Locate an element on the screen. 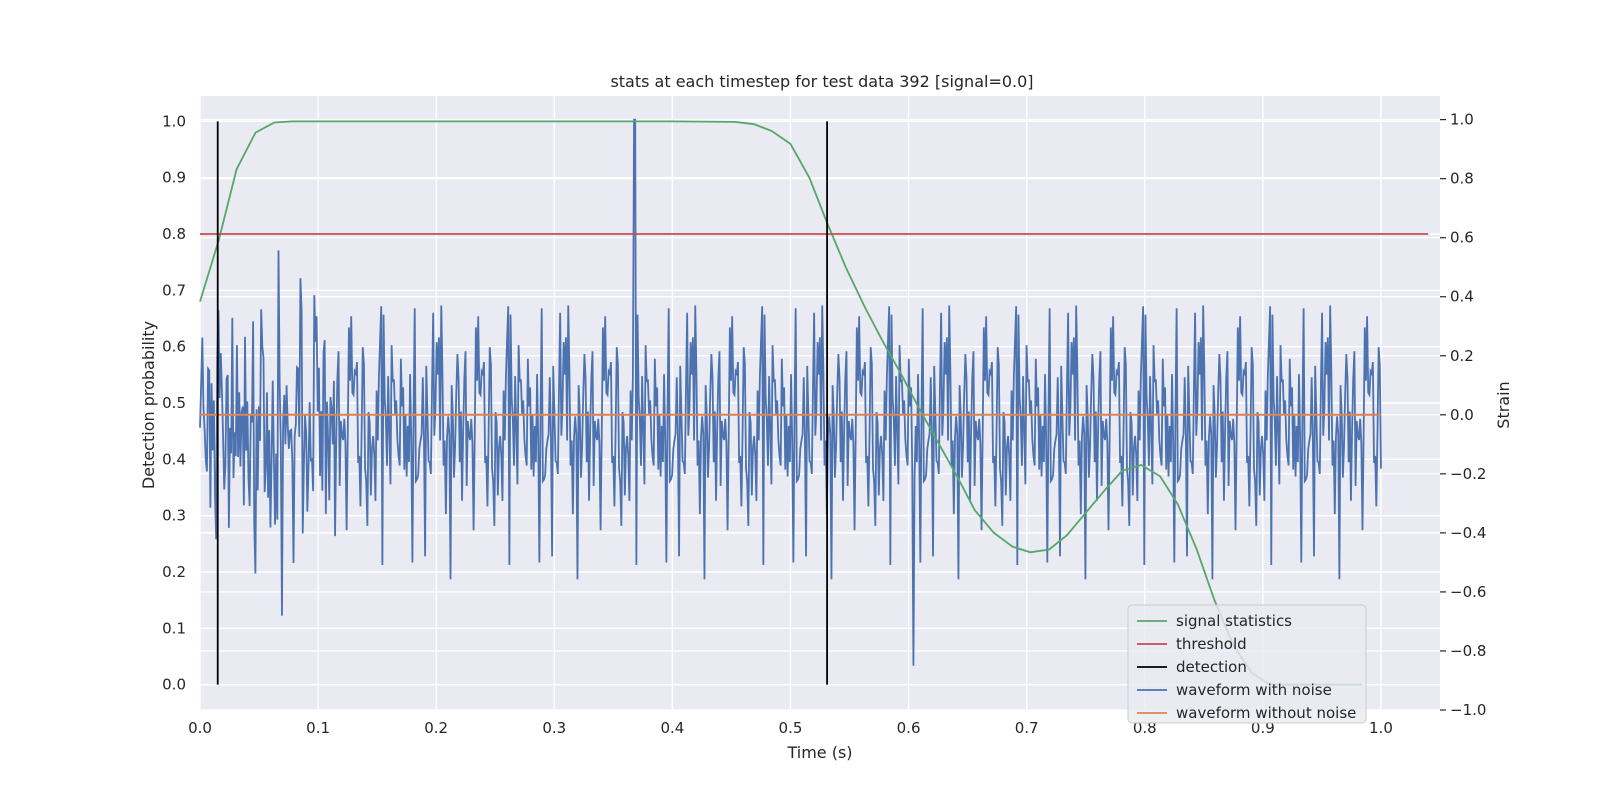 The width and height of the screenshot is (1600, 800). x-tick-label: 0.5 is located at coordinates (791, 728).